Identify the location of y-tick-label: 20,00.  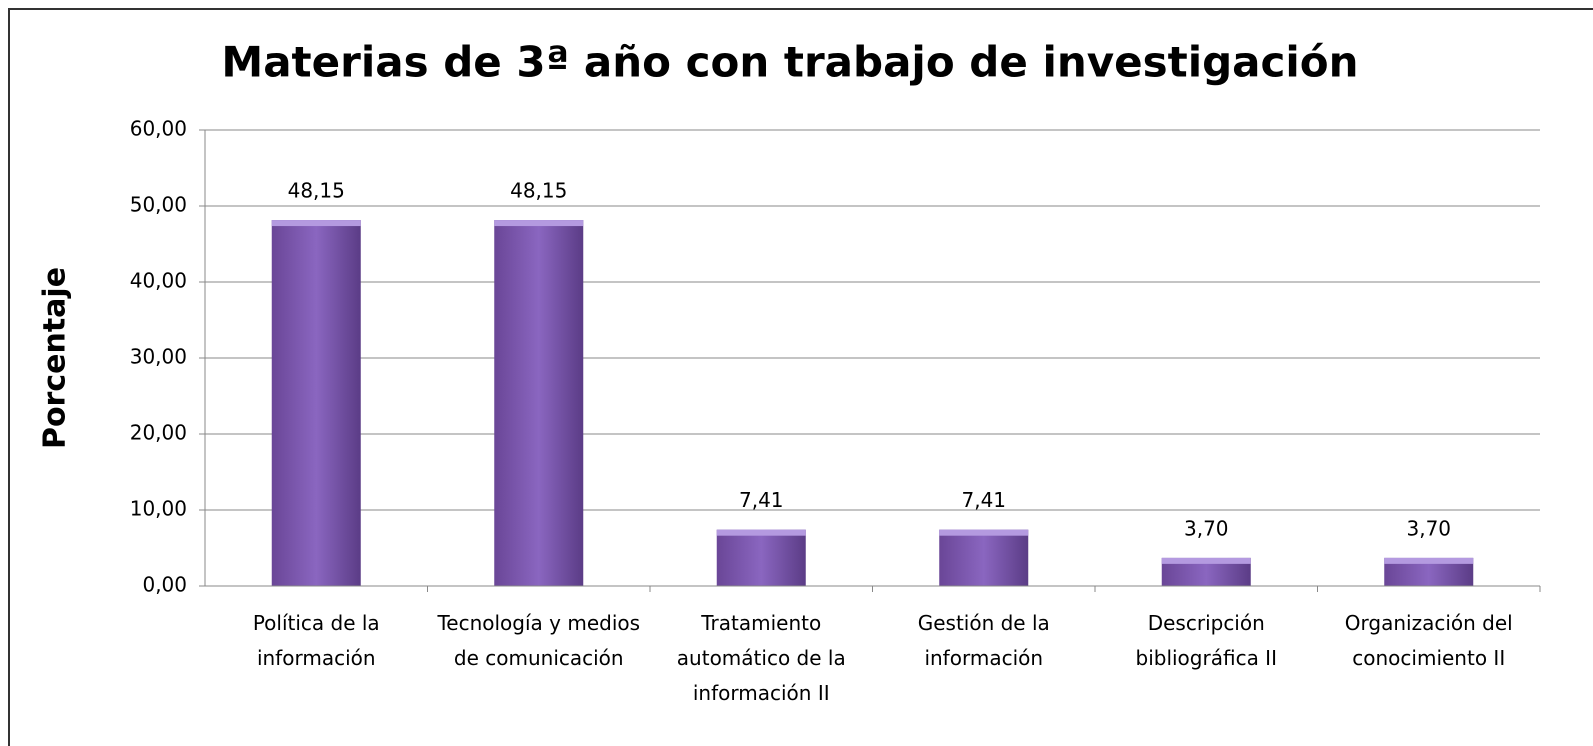
(158, 433).